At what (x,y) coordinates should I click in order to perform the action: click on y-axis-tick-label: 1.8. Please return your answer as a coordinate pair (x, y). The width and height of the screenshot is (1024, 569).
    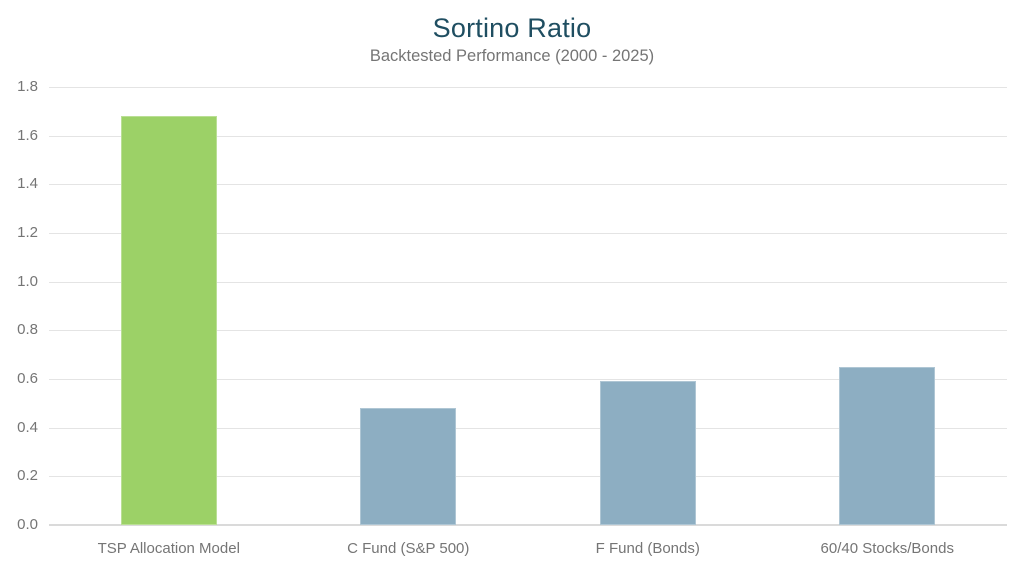
    Looking at the image, I should click on (27, 86).